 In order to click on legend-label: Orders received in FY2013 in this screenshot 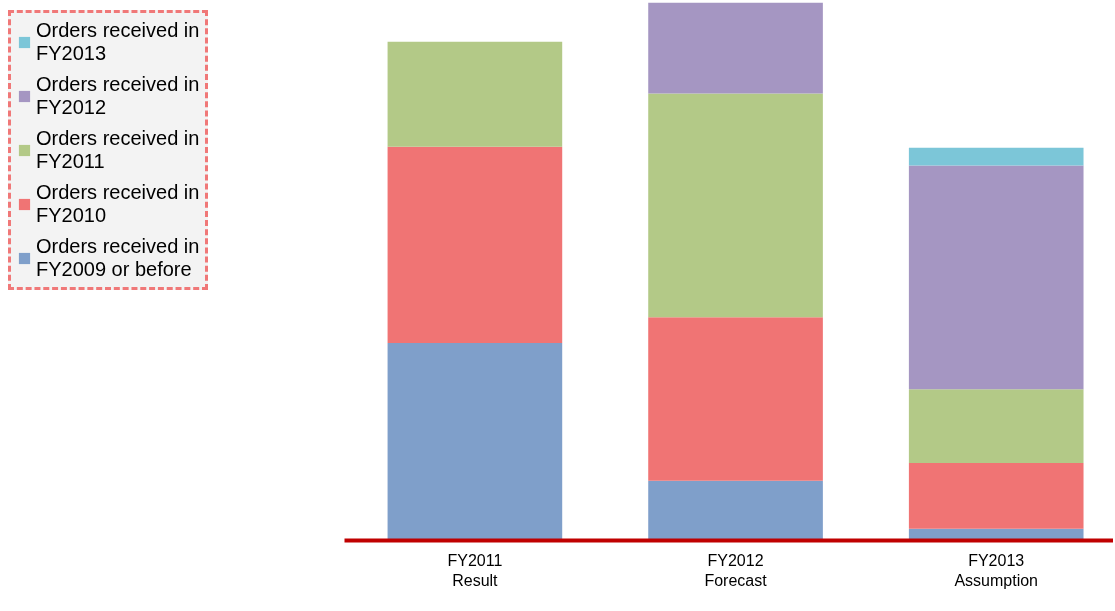, I will do `click(118, 42)`.